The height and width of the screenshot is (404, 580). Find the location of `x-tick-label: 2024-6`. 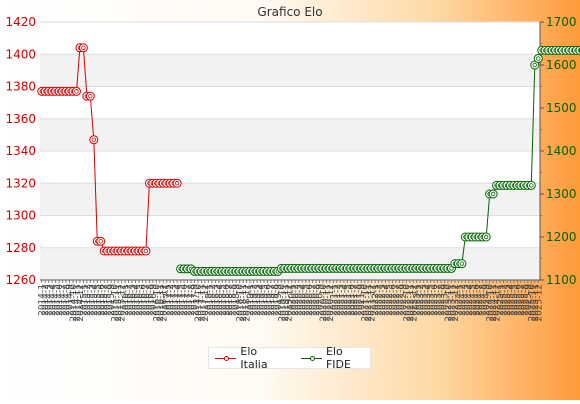

x-tick-label: 2024-6 is located at coordinates (477, 300).